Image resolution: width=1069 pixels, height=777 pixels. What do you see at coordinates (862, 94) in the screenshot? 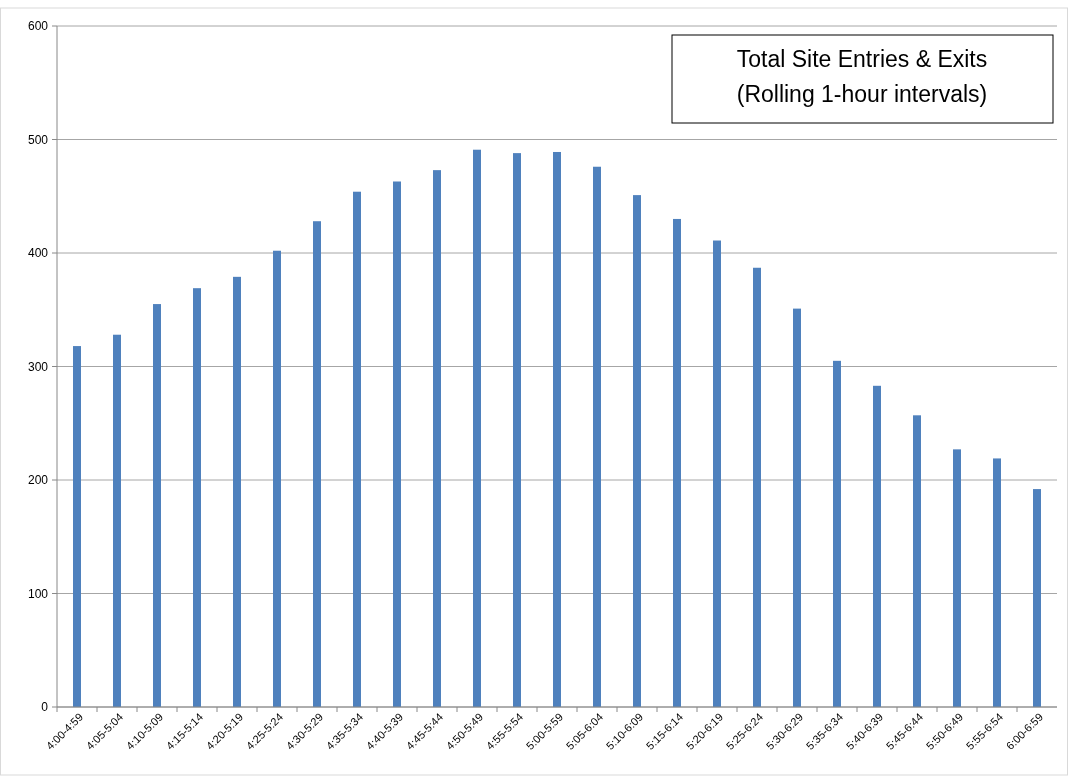
I see `text: (Rolling 1-hour intervals)` at bounding box center [862, 94].